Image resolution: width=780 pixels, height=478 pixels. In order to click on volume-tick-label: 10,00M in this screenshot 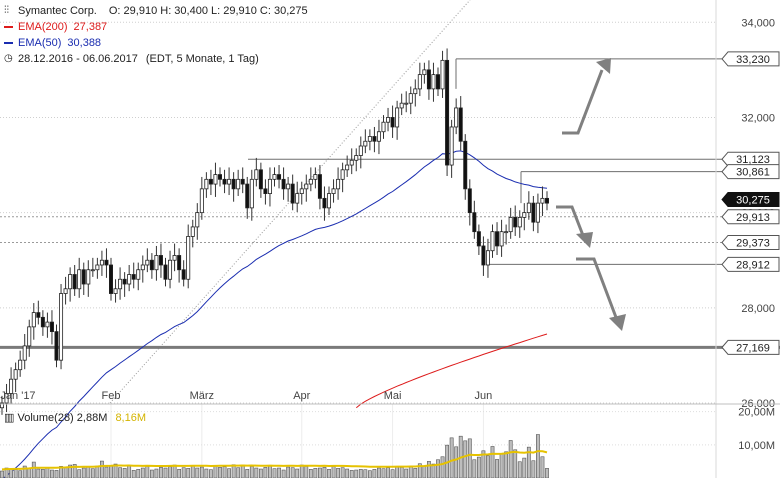, I will do `click(756, 446)`.